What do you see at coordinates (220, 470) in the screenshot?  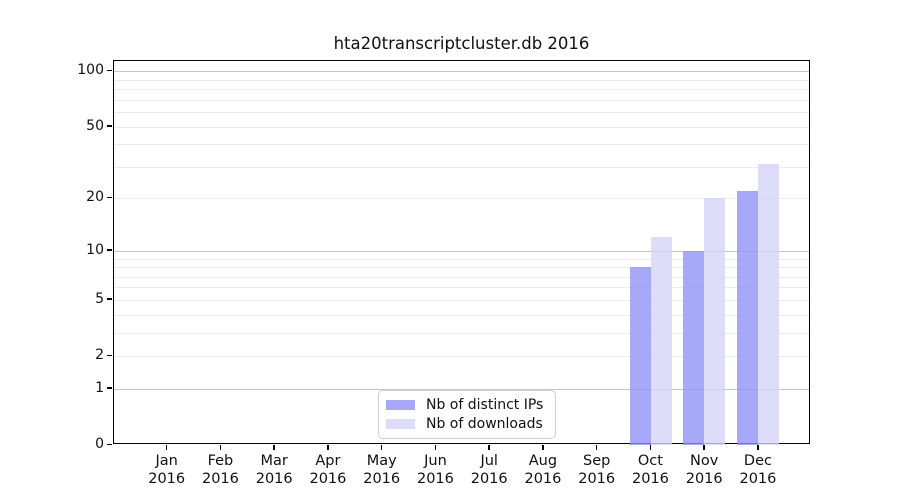 I see `x-tick-label: Feb 2016` at bounding box center [220, 470].